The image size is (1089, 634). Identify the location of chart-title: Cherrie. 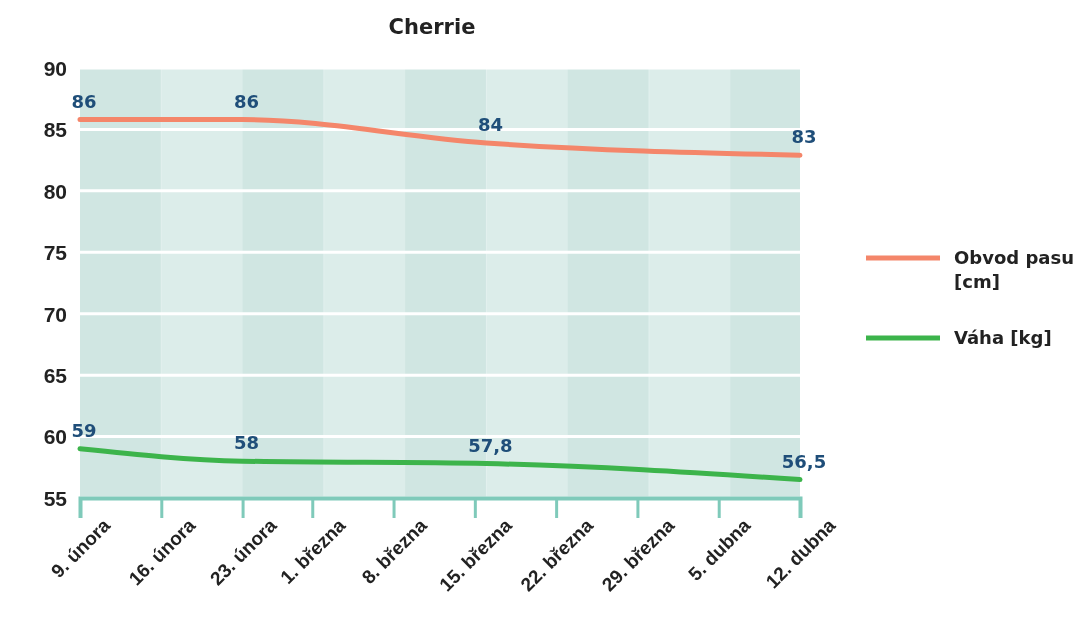
(432, 27).